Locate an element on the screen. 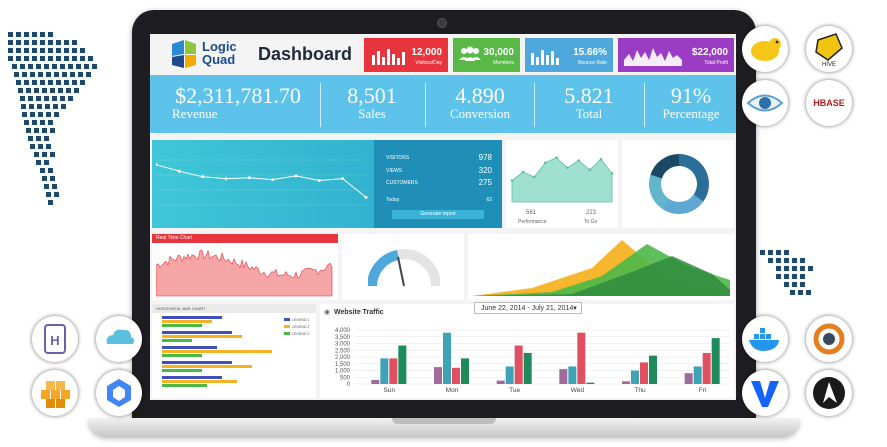 This screenshot has width=887, height=447. realtime-chart-panel: Real Time Chart is located at coordinates (245, 267).